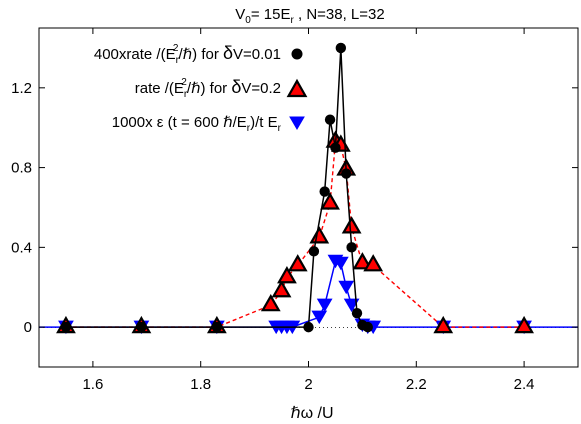  I want to click on x-tick-label: 2, so click(308, 384).